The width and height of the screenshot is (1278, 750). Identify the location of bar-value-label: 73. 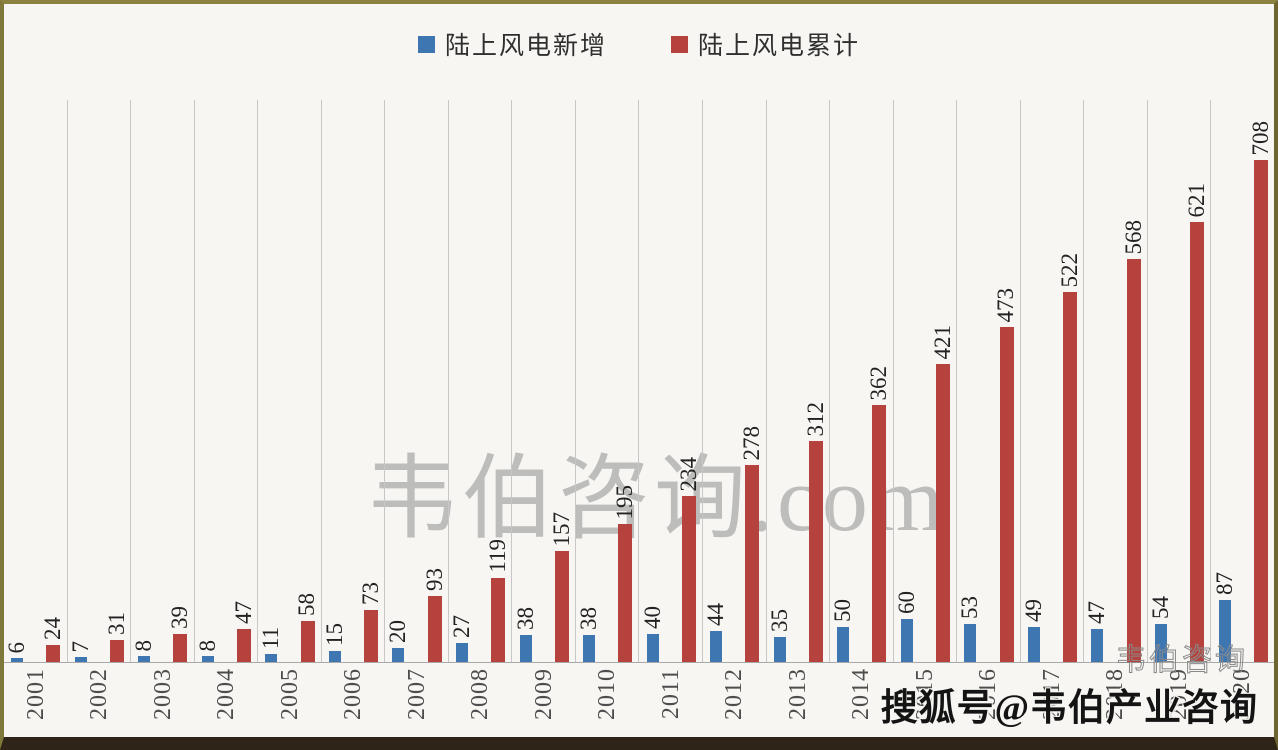
(370, 593).